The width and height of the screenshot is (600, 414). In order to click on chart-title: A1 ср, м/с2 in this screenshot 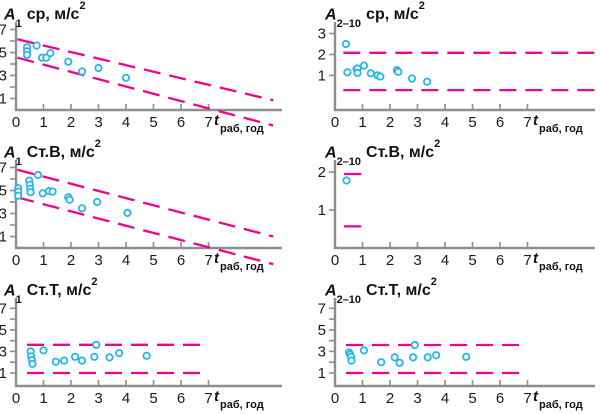, I will do `click(45, 15)`.